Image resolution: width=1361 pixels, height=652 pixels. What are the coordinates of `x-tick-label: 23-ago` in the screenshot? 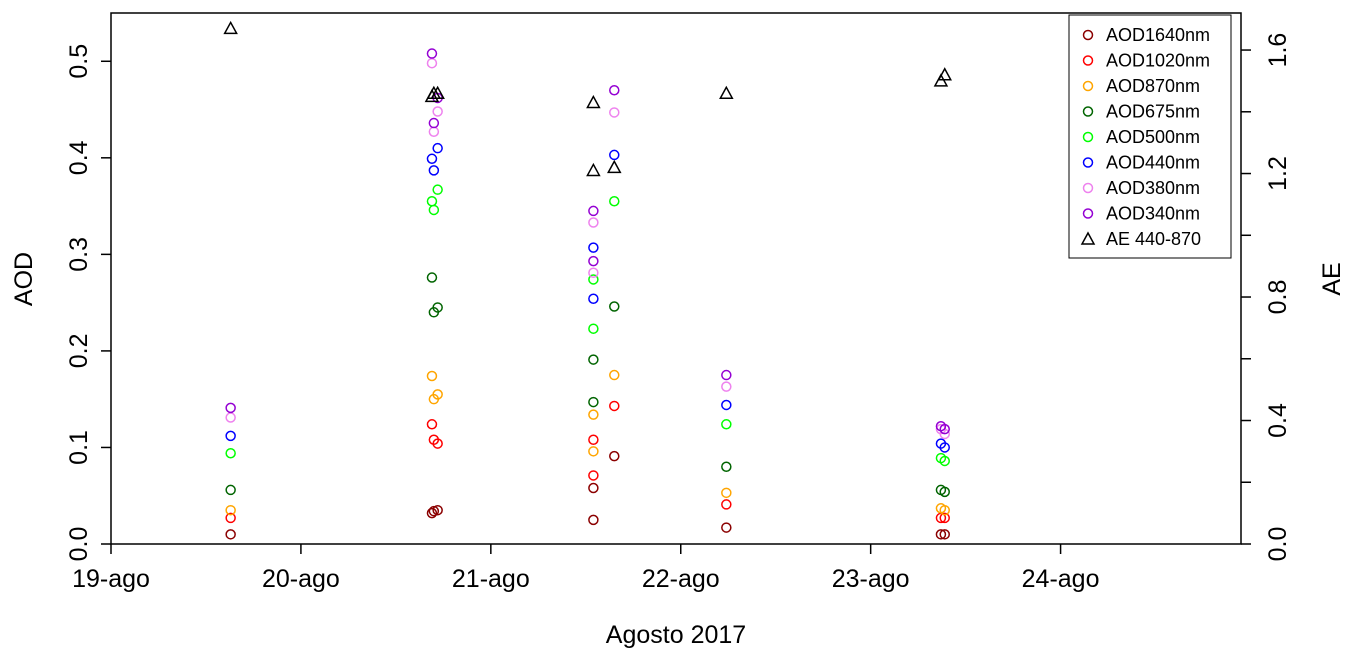 It's located at (871, 579).